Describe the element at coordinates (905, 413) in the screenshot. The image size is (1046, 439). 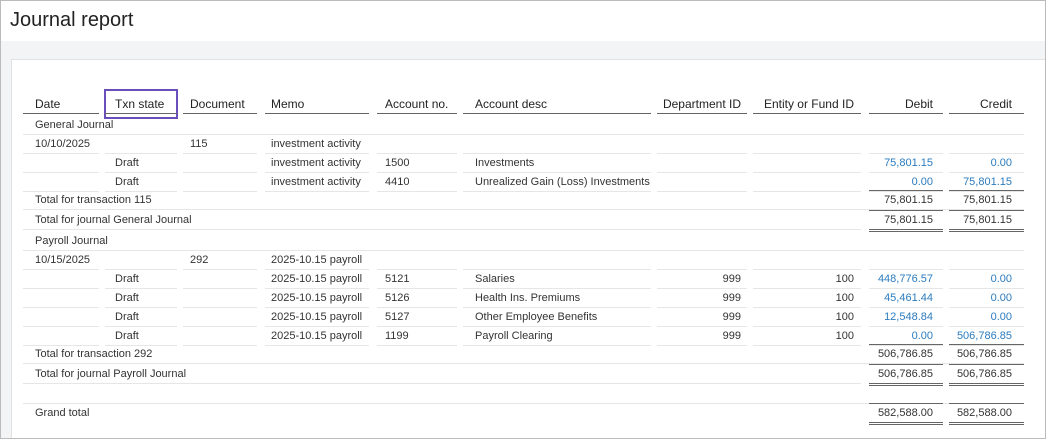
I see `grand-total-debit: 582,588.00` at that location.